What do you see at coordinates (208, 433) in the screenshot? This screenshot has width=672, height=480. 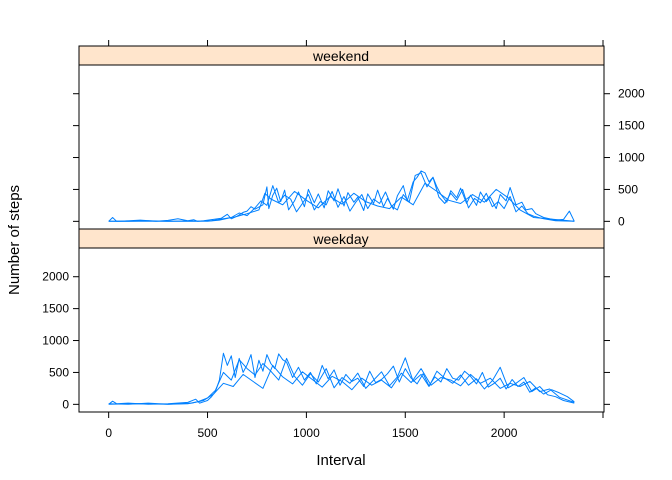 I see `x-tick-label: 500` at bounding box center [208, 433].